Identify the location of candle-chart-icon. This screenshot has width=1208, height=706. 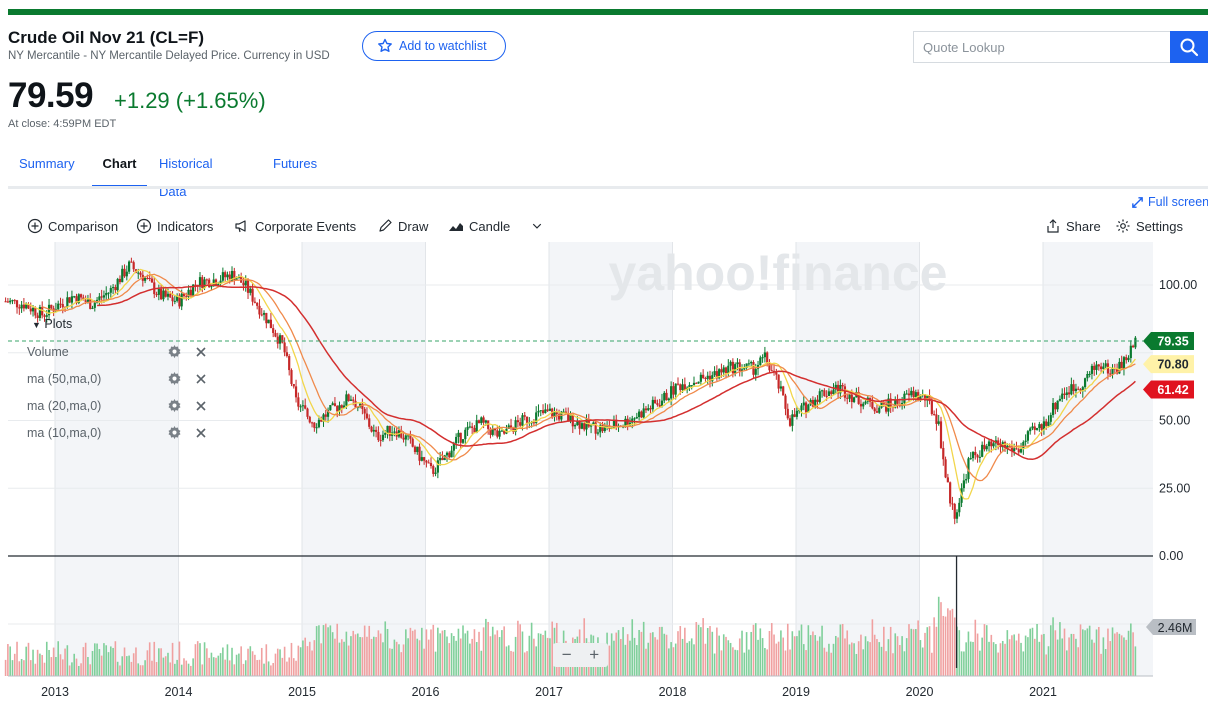
(456, 227).